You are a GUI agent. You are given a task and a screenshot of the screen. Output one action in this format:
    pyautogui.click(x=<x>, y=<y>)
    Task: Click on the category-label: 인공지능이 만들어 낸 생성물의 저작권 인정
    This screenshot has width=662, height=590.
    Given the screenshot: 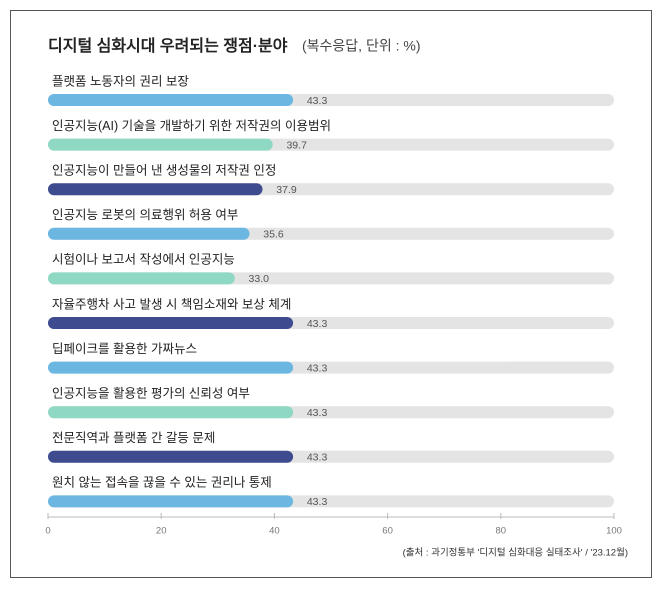 What is the action you would take?
    pyautogui.click(x=164, y=170)
    